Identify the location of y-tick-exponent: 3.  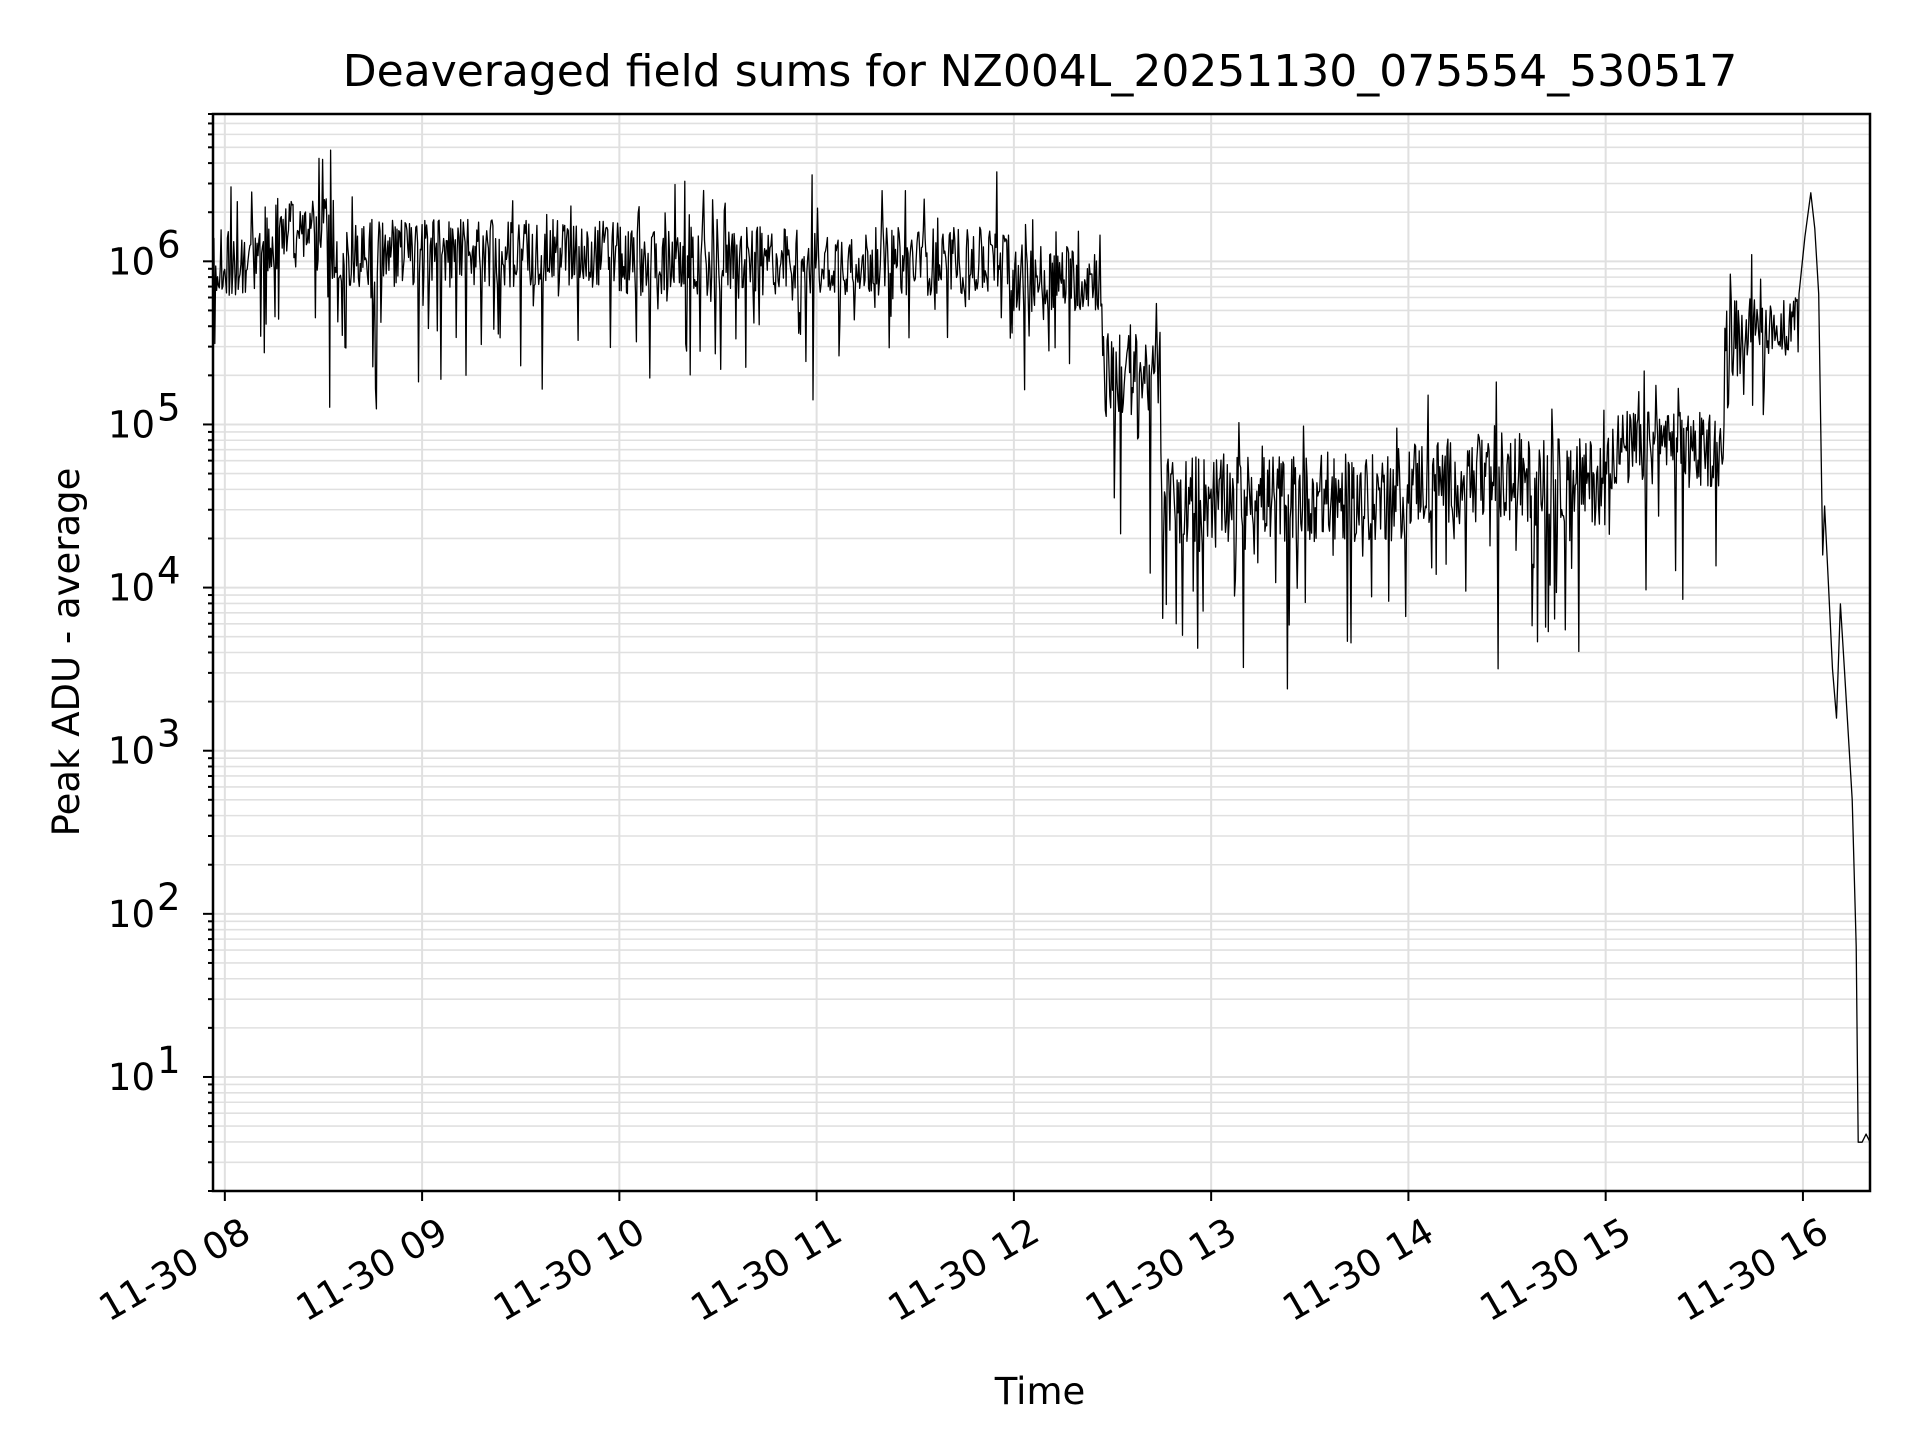
(169, 734).